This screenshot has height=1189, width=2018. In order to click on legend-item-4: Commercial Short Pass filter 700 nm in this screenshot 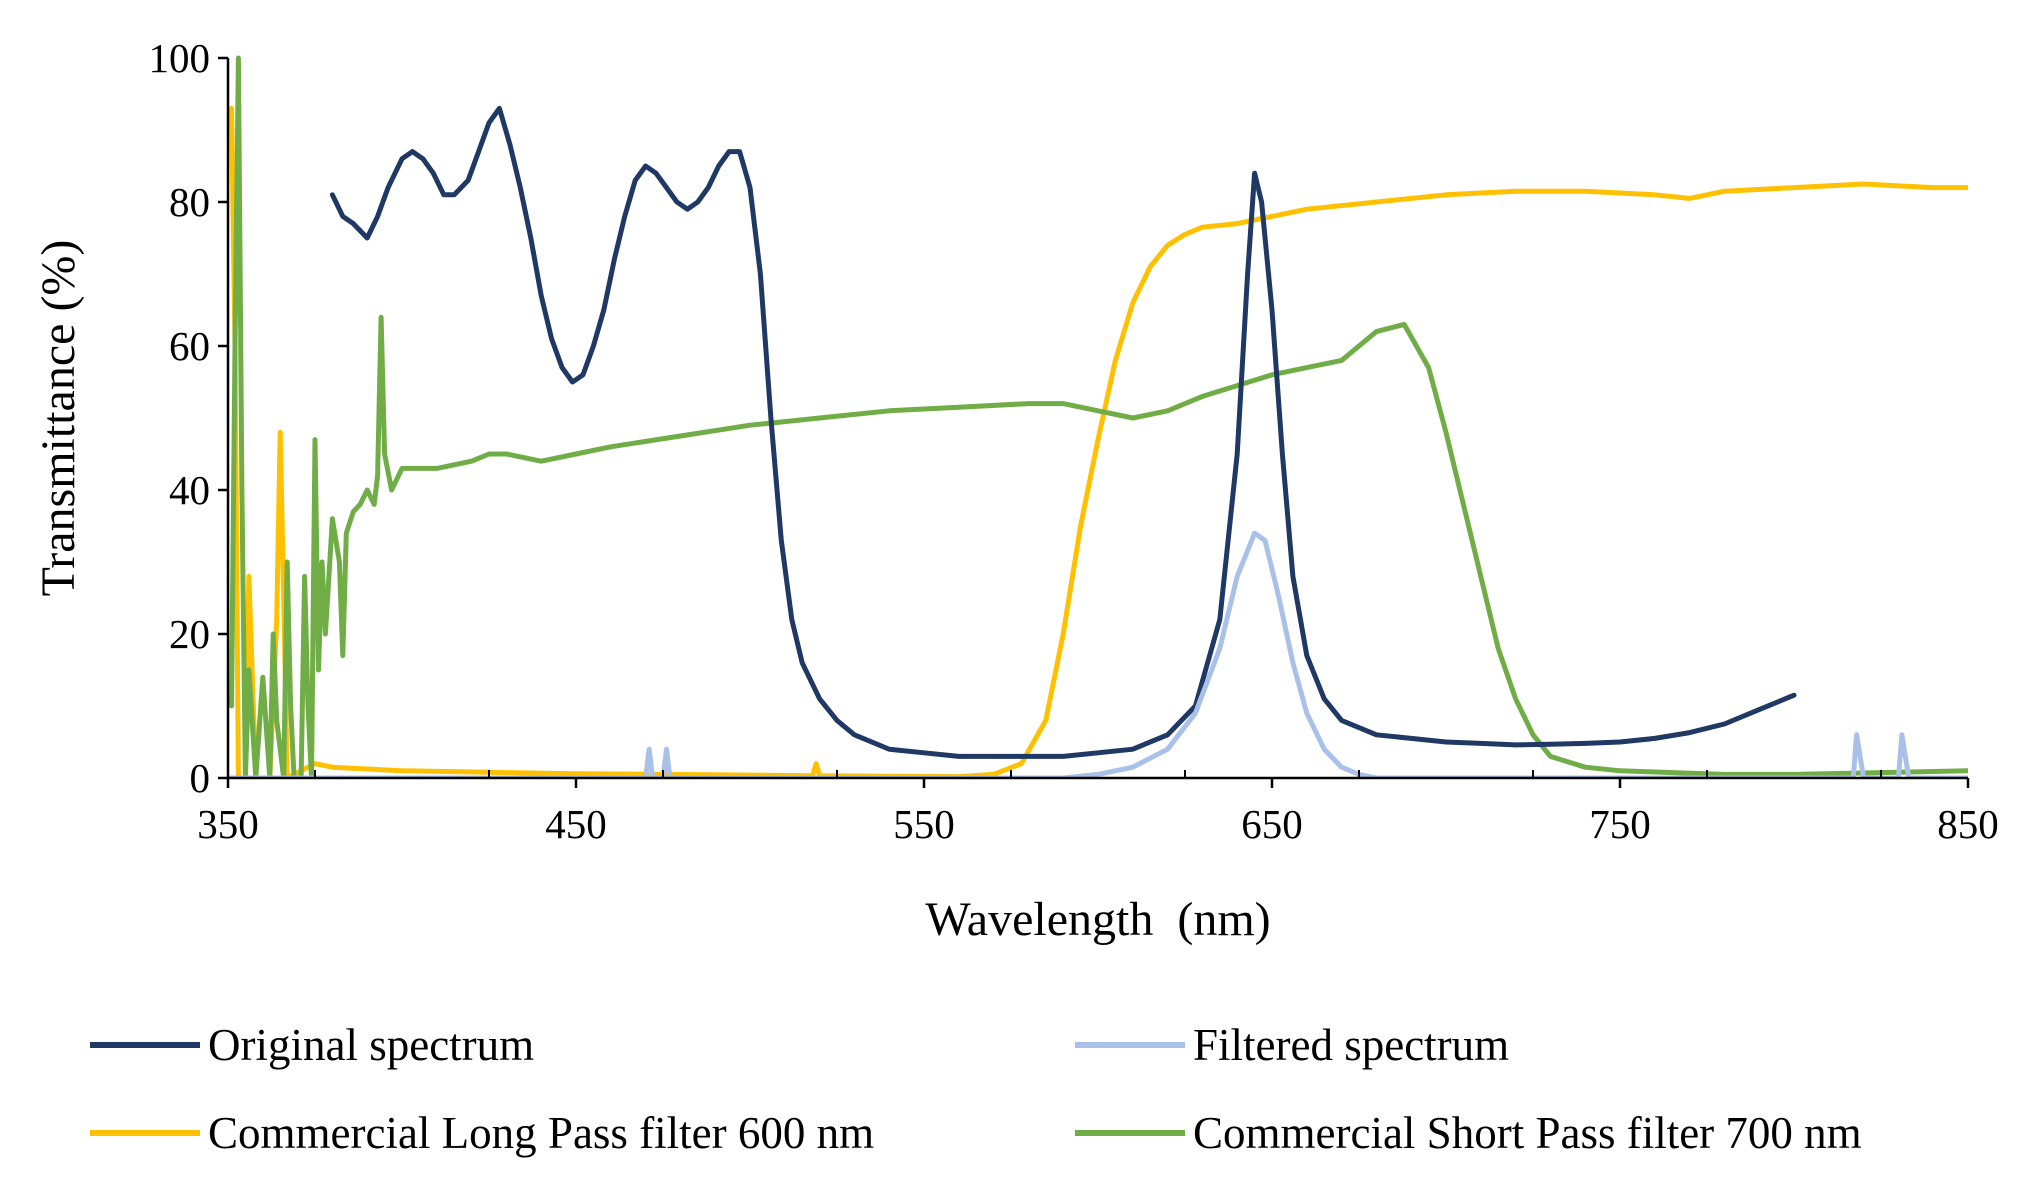, I will do `click(1468, 1133)`.